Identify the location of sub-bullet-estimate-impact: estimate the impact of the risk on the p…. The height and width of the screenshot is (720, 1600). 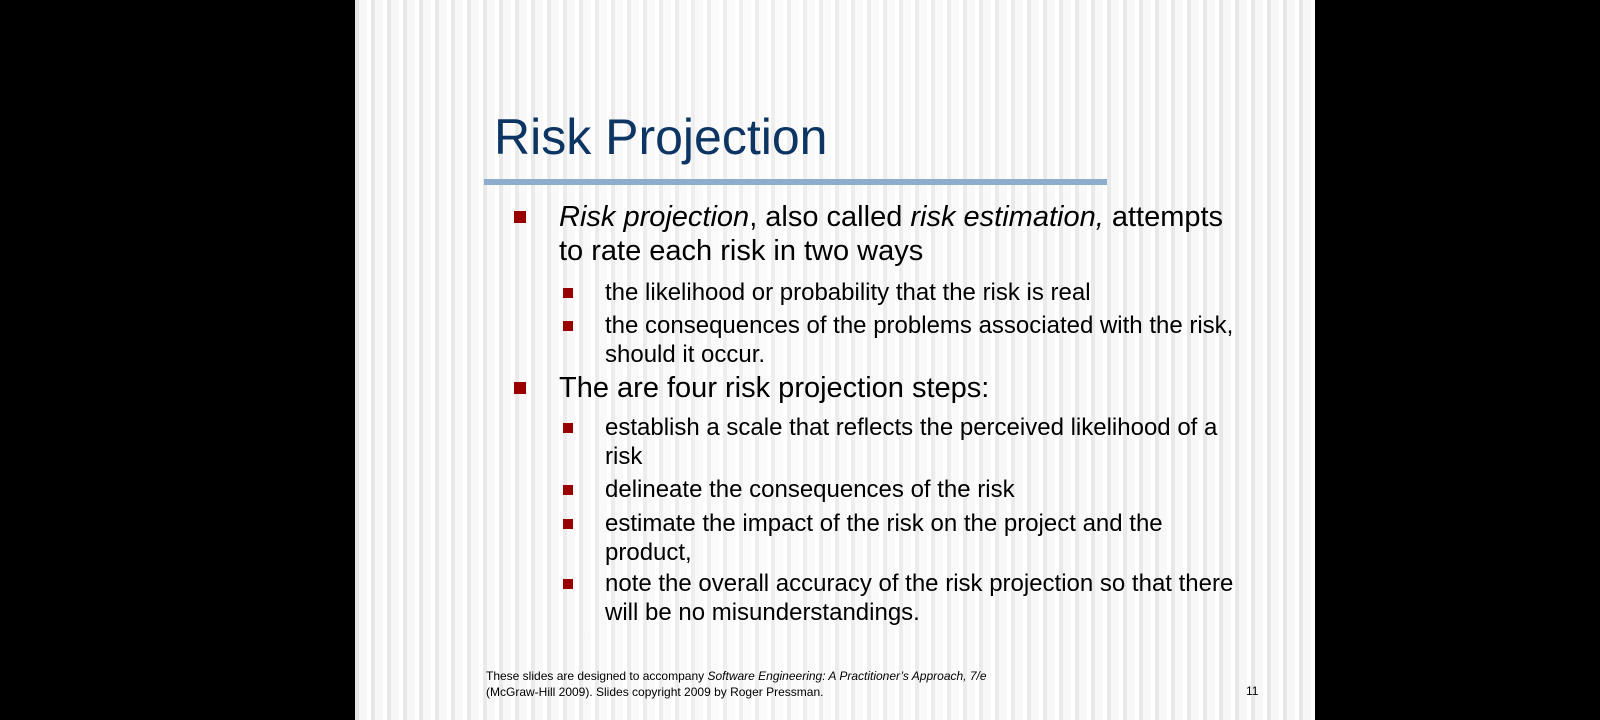
(904, 538).